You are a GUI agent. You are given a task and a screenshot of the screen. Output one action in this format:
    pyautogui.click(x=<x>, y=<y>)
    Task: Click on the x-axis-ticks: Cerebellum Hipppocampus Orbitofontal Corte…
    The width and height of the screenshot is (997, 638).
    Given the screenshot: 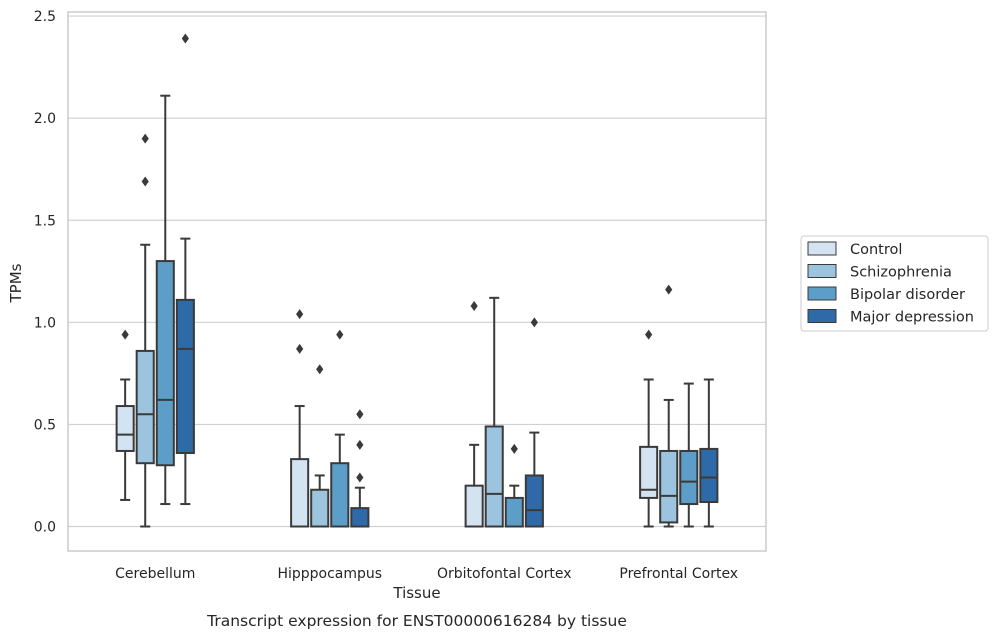 What is the action you would take?
    pyautogui.click(x=426, y=574)
    